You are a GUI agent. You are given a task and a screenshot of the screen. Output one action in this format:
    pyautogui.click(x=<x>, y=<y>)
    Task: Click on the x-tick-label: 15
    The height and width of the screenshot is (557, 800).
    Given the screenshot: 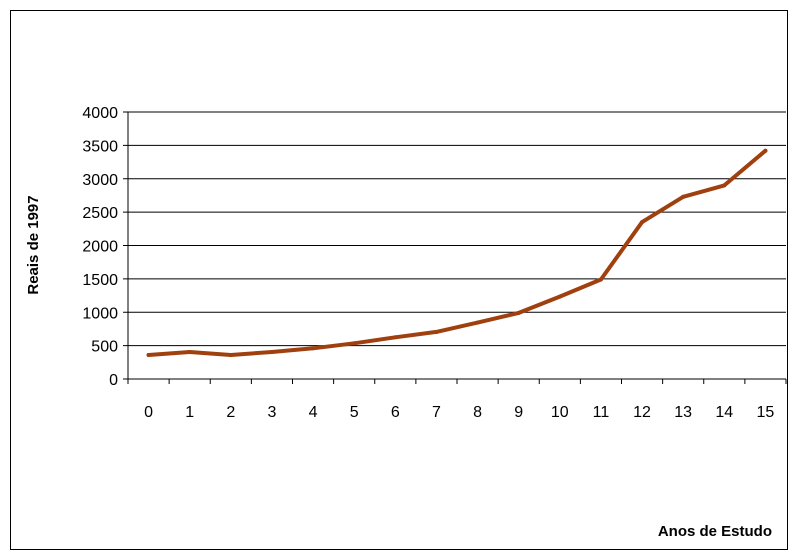 What is the action you would take?
    pyautogui.click(x=766, y=412)
    